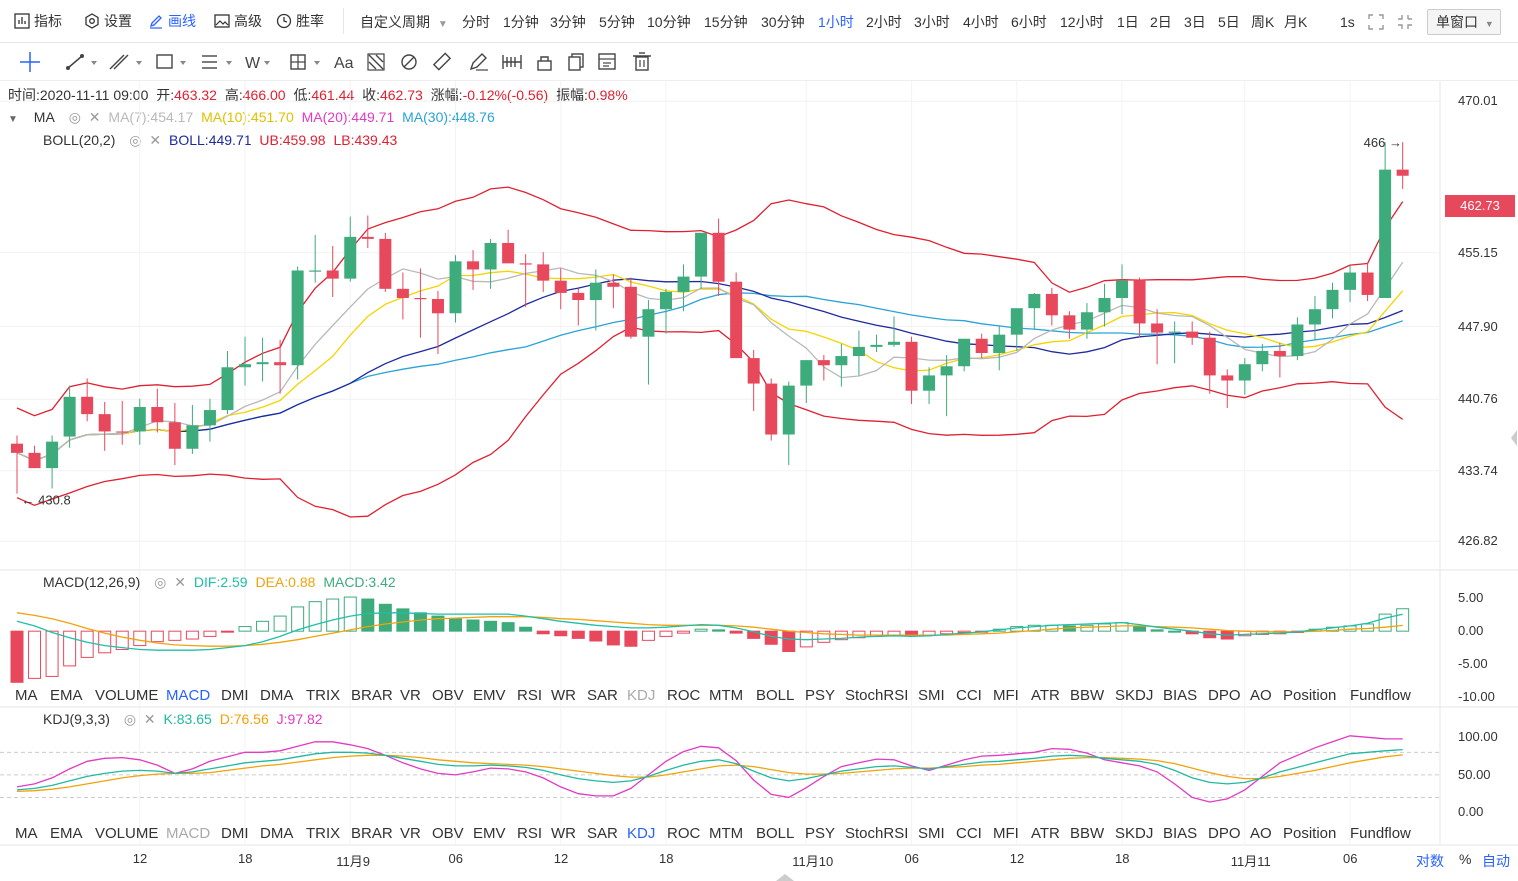  What do you see at coordinates (1134, 695) in the screenshot?
I see `indicator-tab-skdj: SKDJ` at bounding box center [1134, 695].